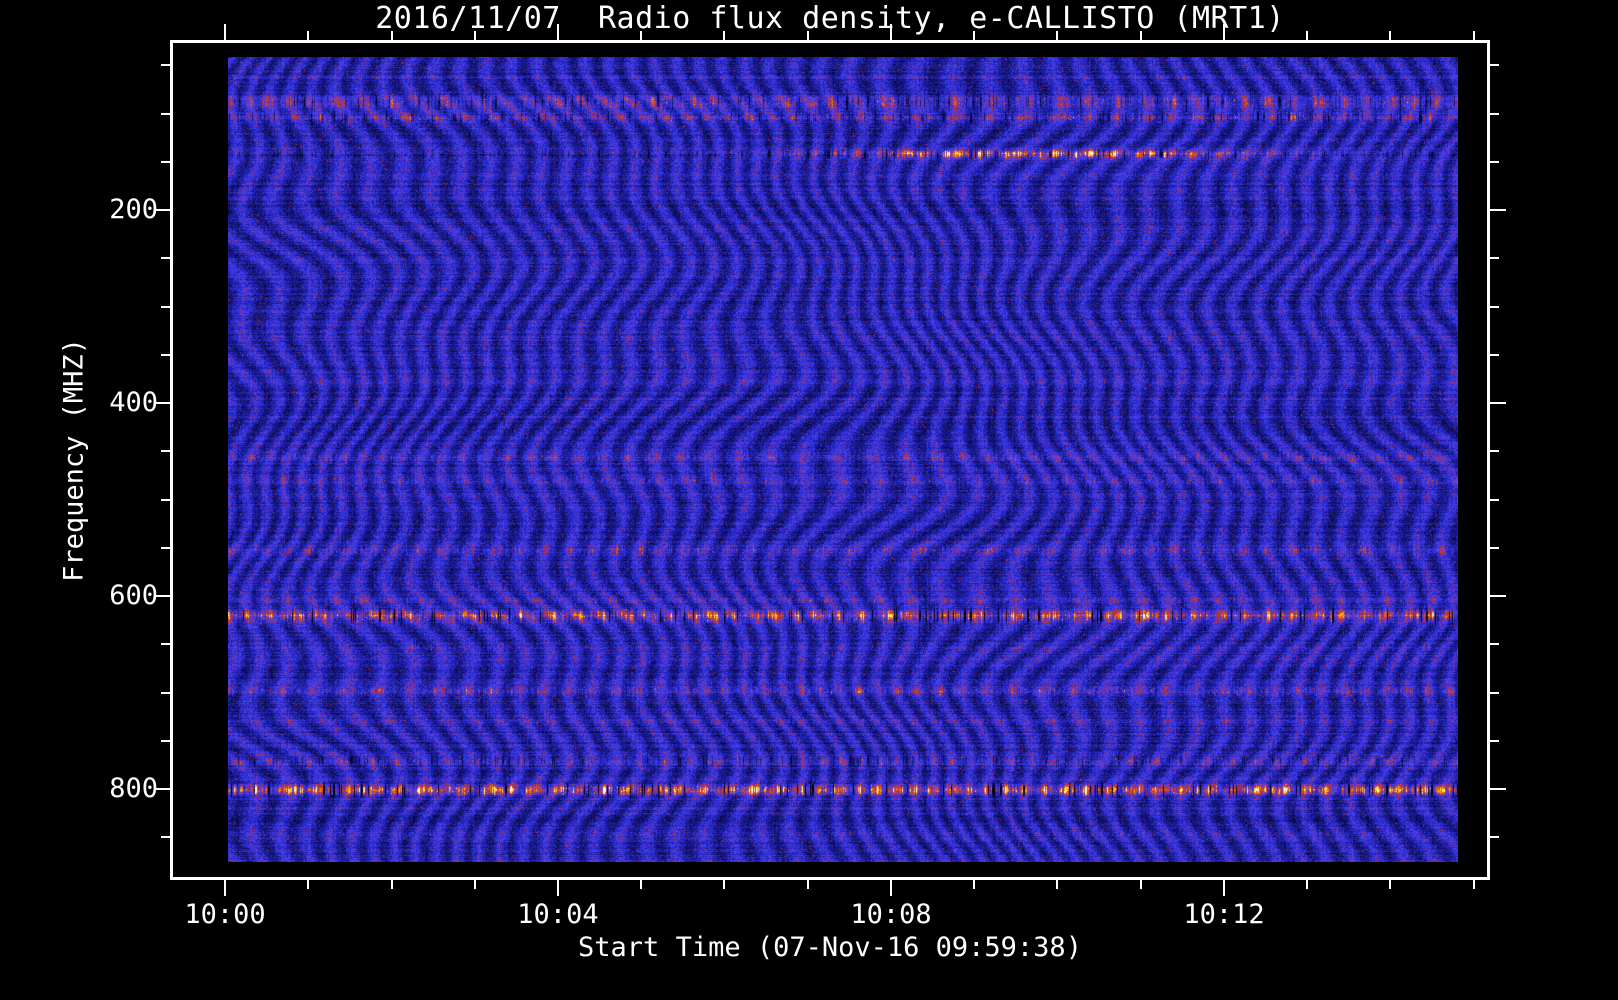 This screenshot has height=1000, width=1618. Describe the element at coordinates (133, 789) in the screenshot. I see `y-tick-label: 800` at that location.